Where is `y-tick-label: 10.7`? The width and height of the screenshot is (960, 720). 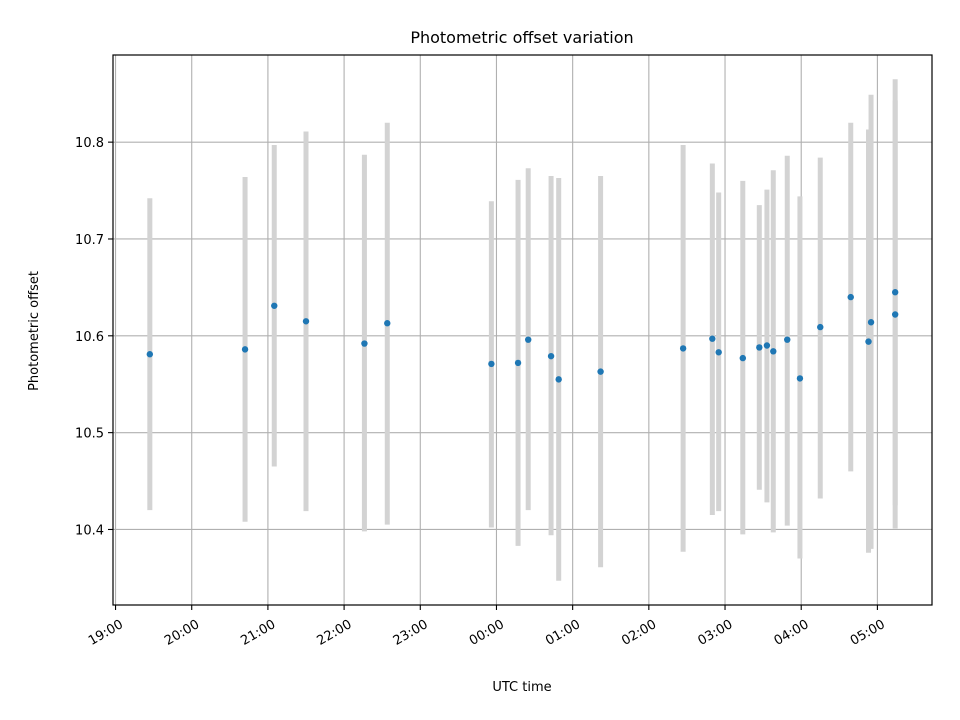 y-tick-label: 10.7 is located at coordinates (89, 240).